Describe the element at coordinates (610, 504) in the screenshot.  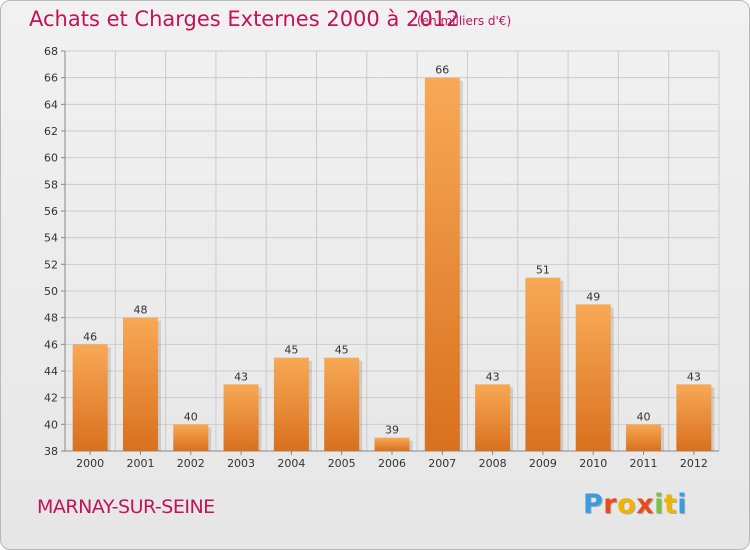
I see `logo-letter: r` at that location.